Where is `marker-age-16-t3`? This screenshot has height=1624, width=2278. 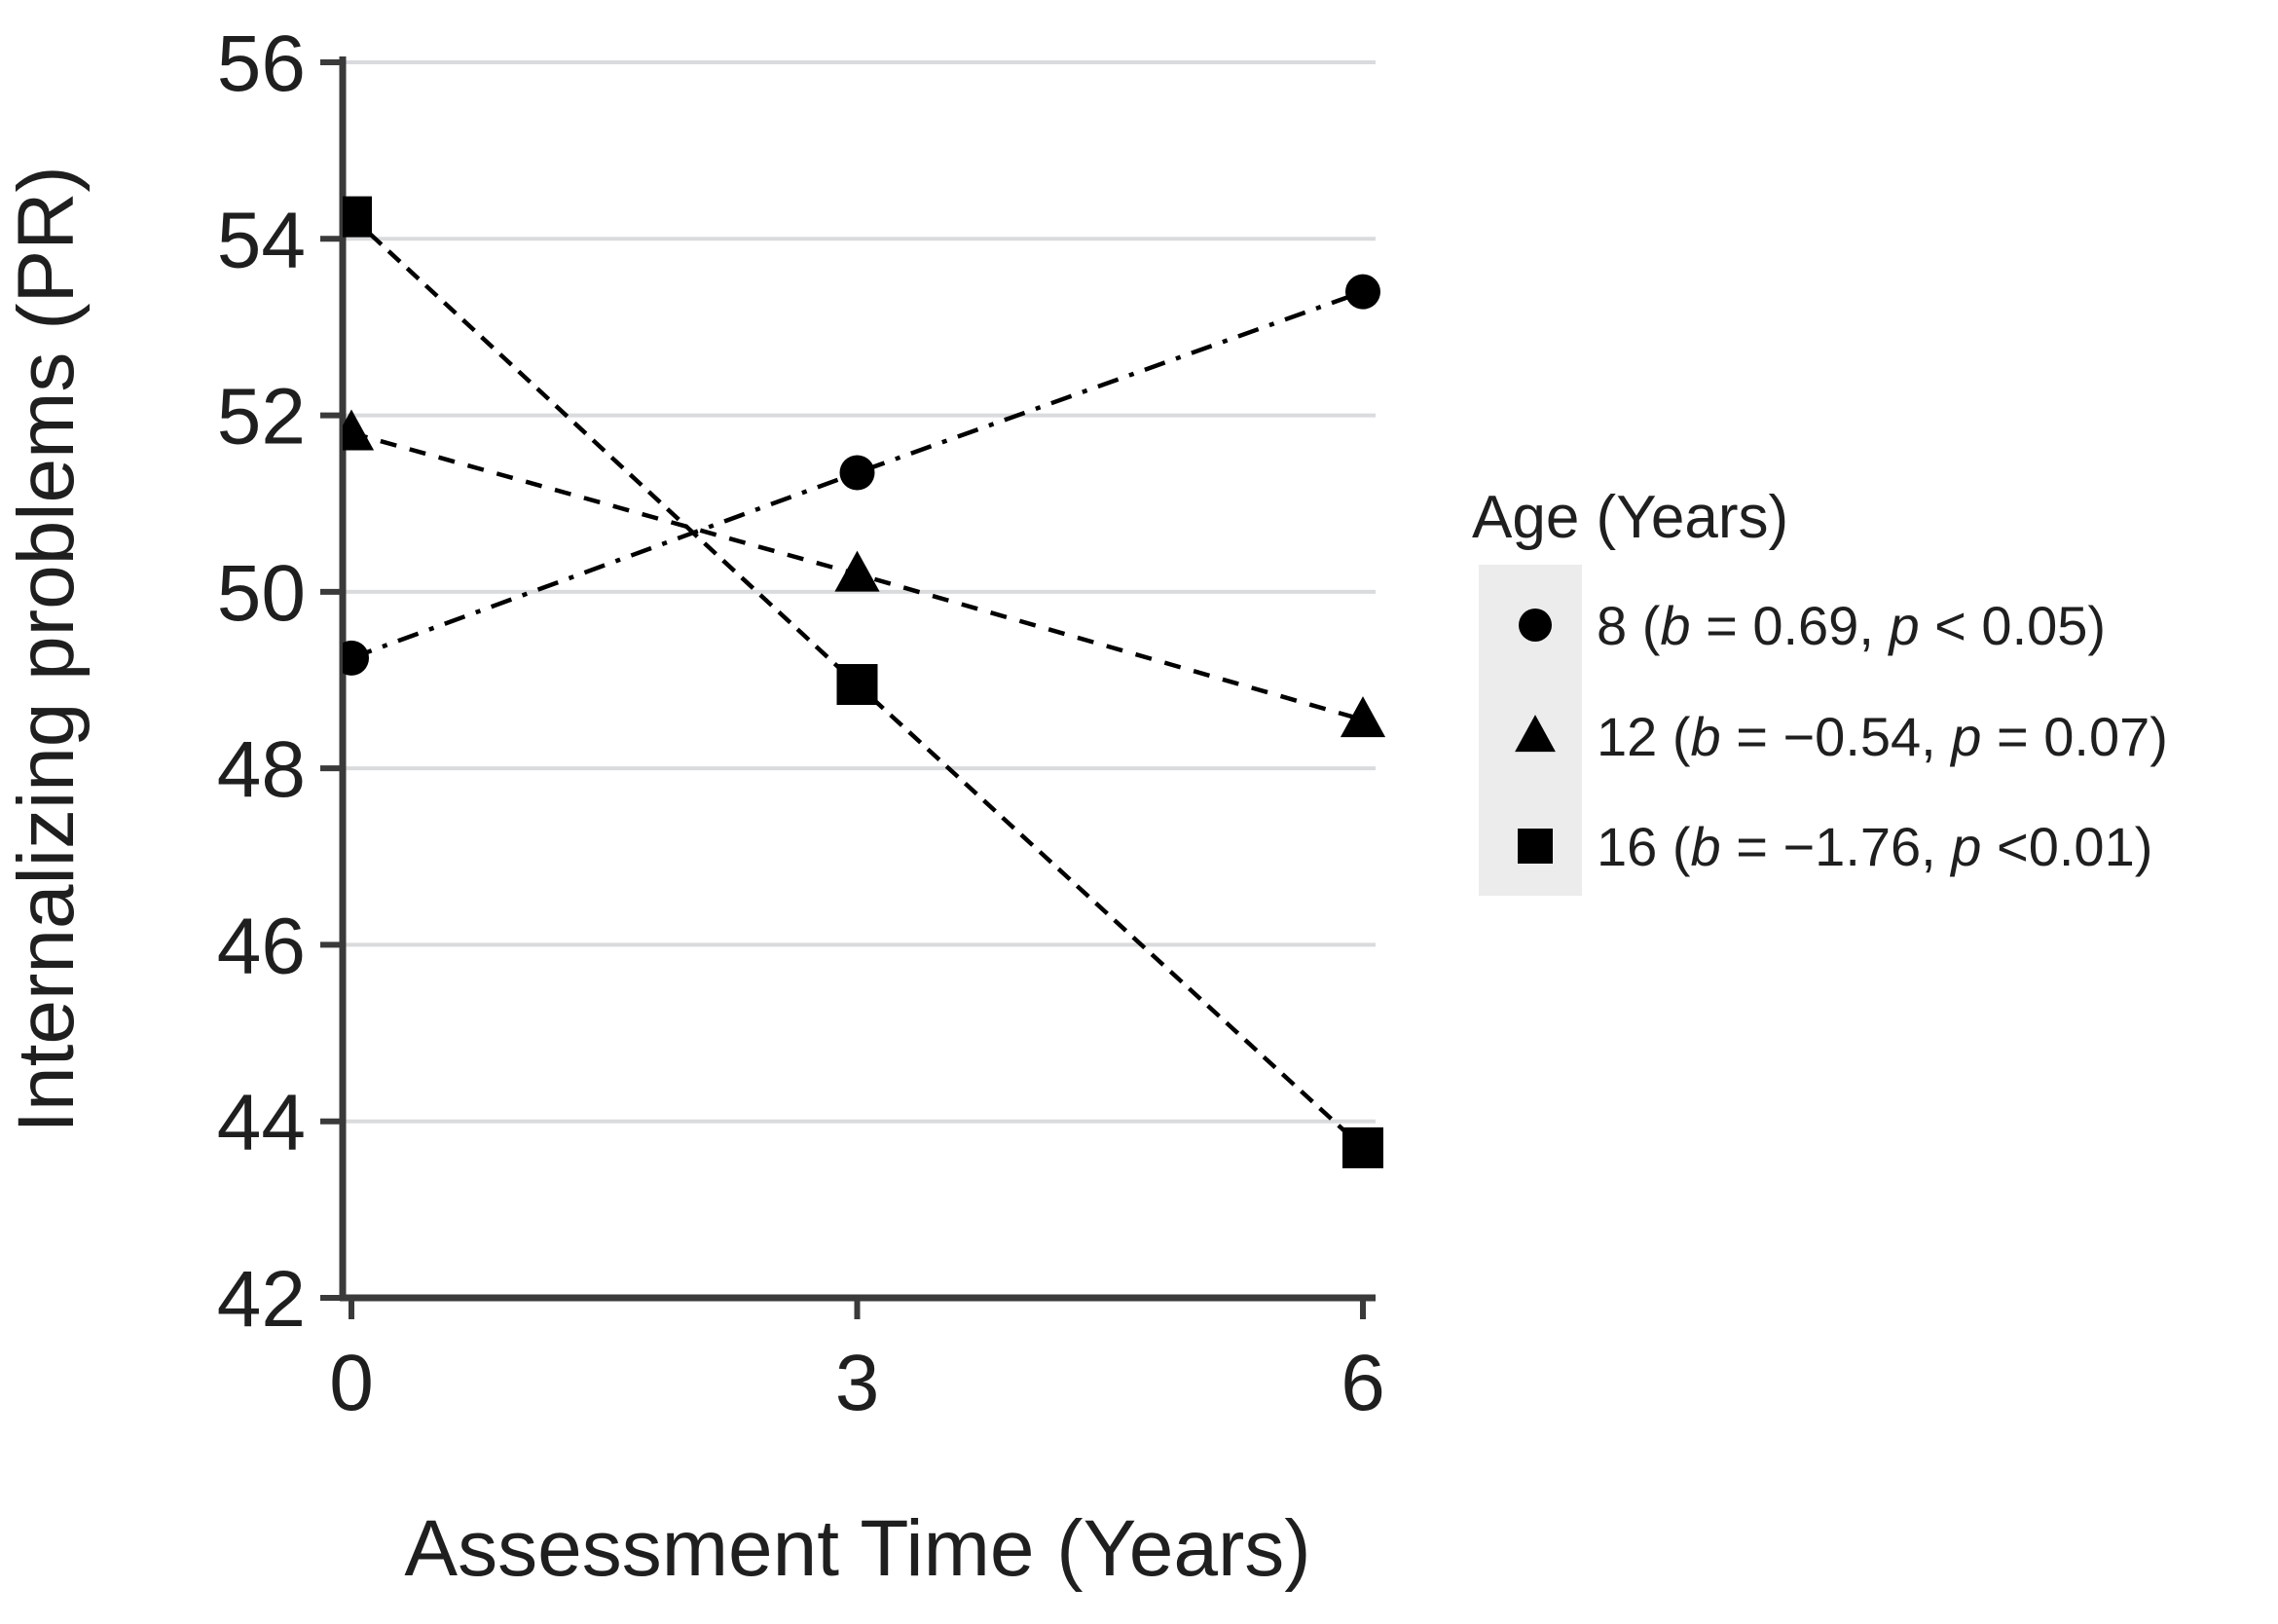 marker-age-16-t3 is located at coordinates (857, 685).